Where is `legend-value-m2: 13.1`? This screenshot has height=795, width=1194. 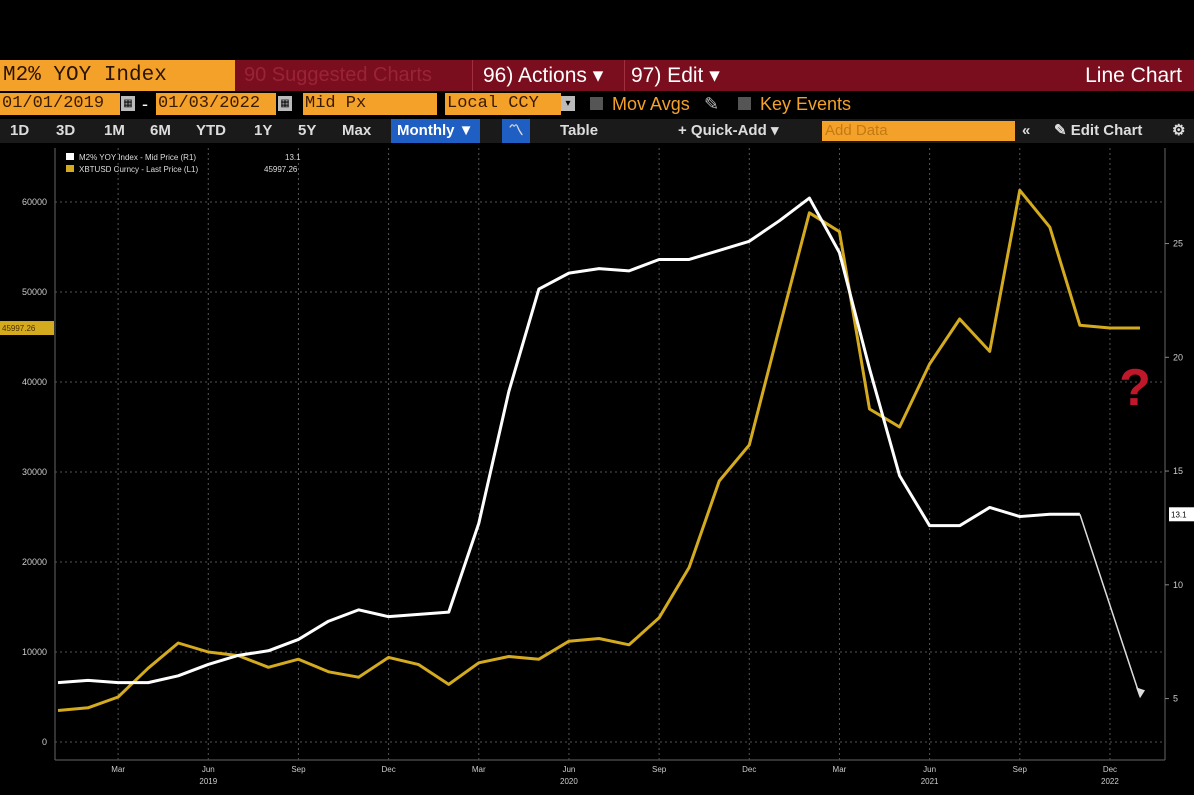 legend-value-m2: 13.1 is located at coordinates (293, 157).